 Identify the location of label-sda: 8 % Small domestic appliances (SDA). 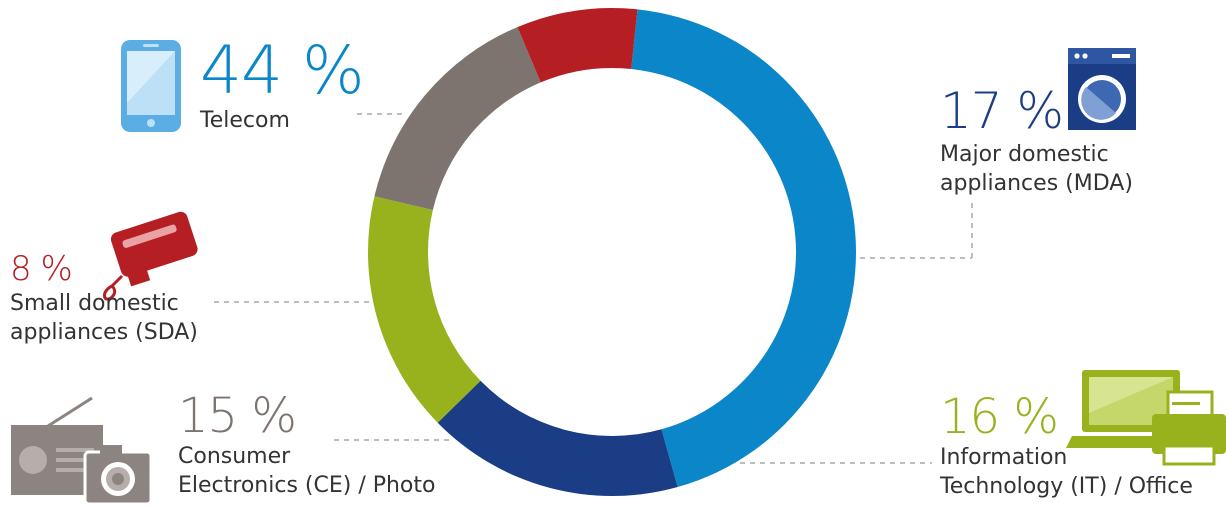
(104, 299).